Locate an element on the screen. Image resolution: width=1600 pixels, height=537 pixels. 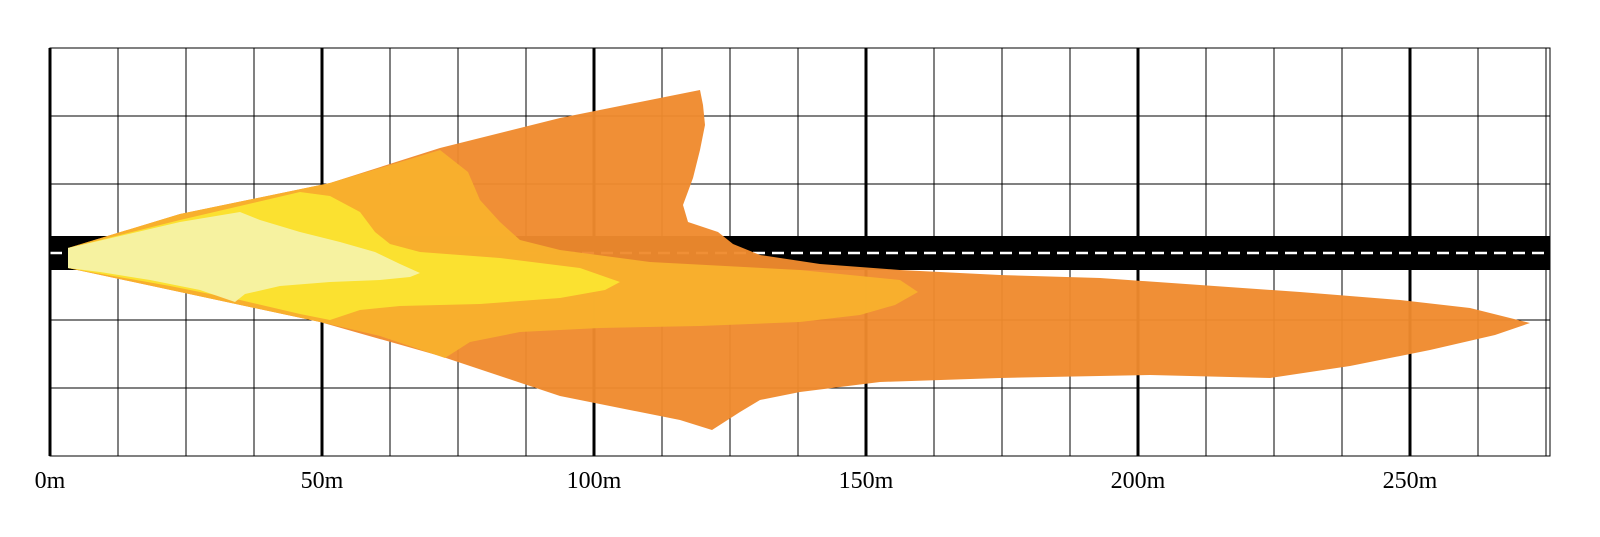
x-axis-tick-labels: 0m 50m 100m 150m 200m 250m is located at coordinates (736, 481).